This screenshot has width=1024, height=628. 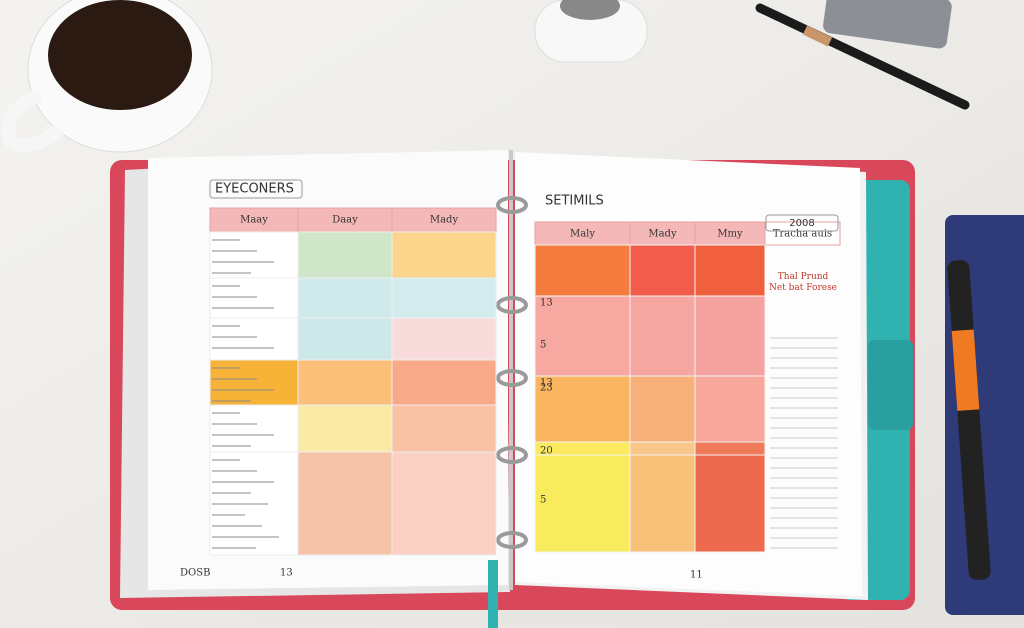 I want to click on badge: 2008, so click(x=801, y=223).